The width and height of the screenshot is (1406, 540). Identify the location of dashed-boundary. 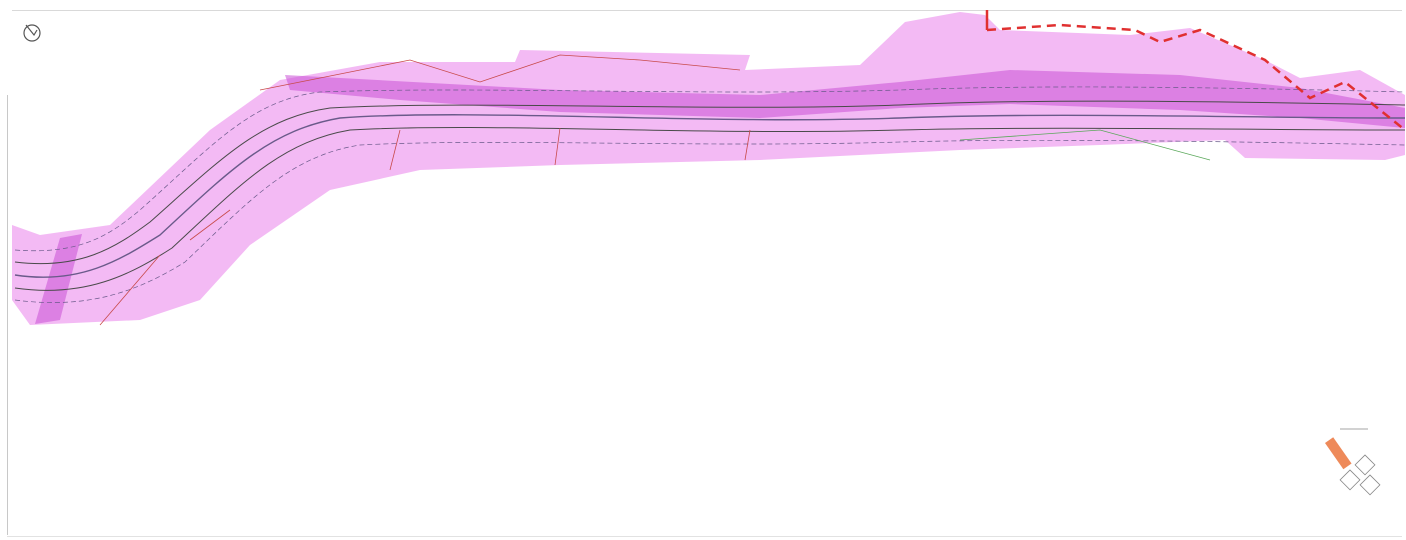
(1195, 70).